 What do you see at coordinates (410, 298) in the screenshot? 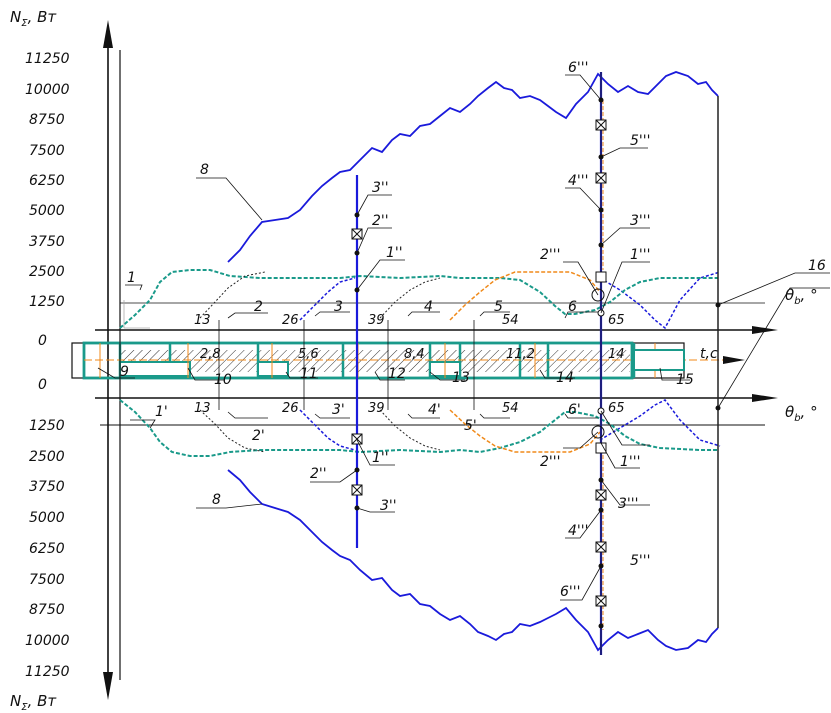
I see `curve-4-top` at bounding box center [410, 298].